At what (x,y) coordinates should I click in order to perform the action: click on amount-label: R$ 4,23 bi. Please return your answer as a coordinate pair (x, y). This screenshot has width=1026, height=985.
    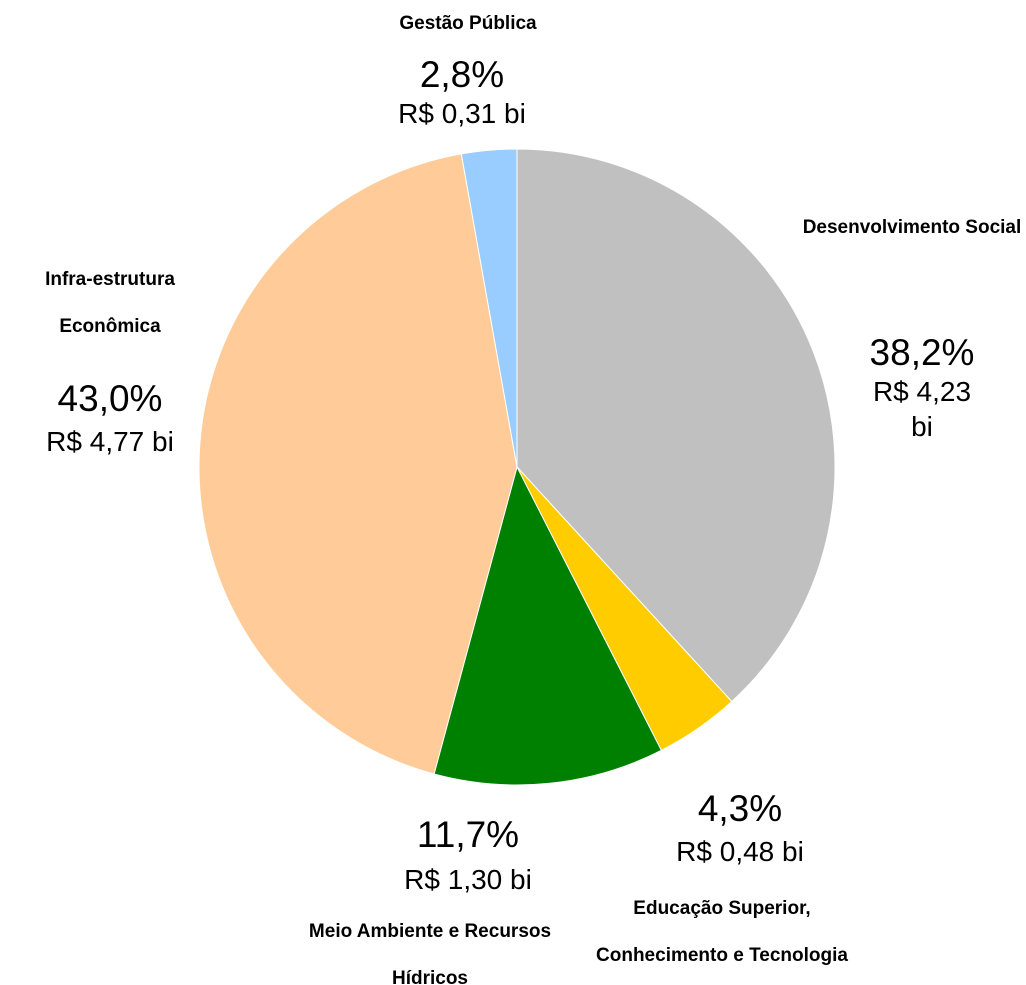
    Looking at the image, I should click on (922, 409).